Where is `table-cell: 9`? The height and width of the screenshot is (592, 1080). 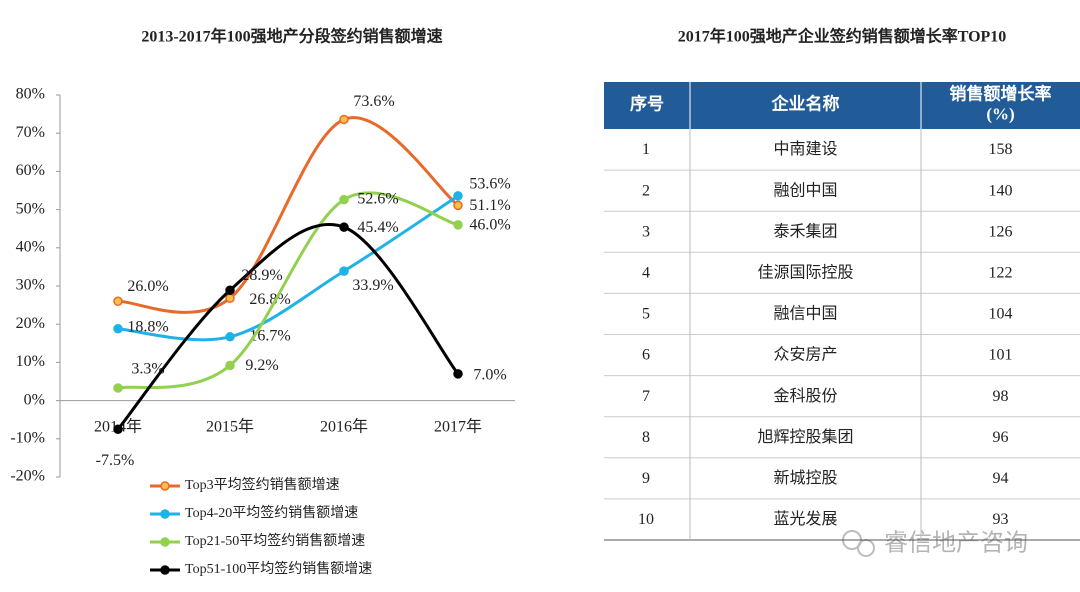 table-cell: 9 is located at coordinates (646, 478).